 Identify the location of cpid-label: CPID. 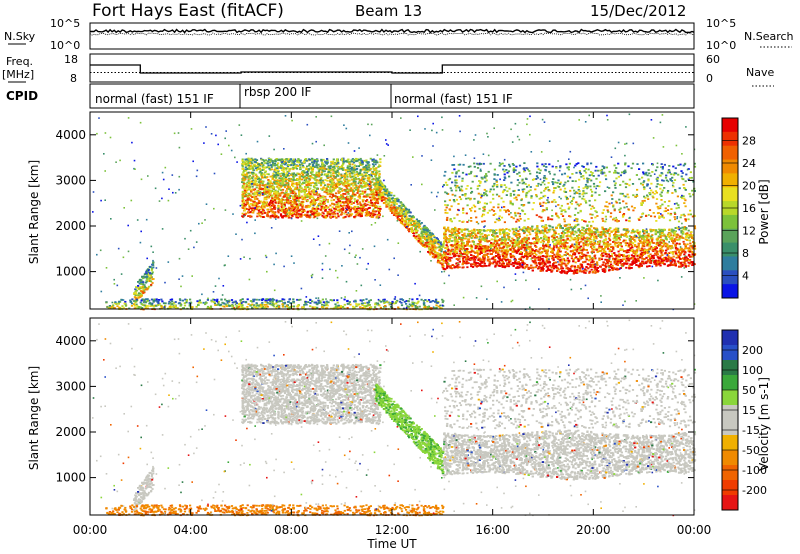
(22, 96).